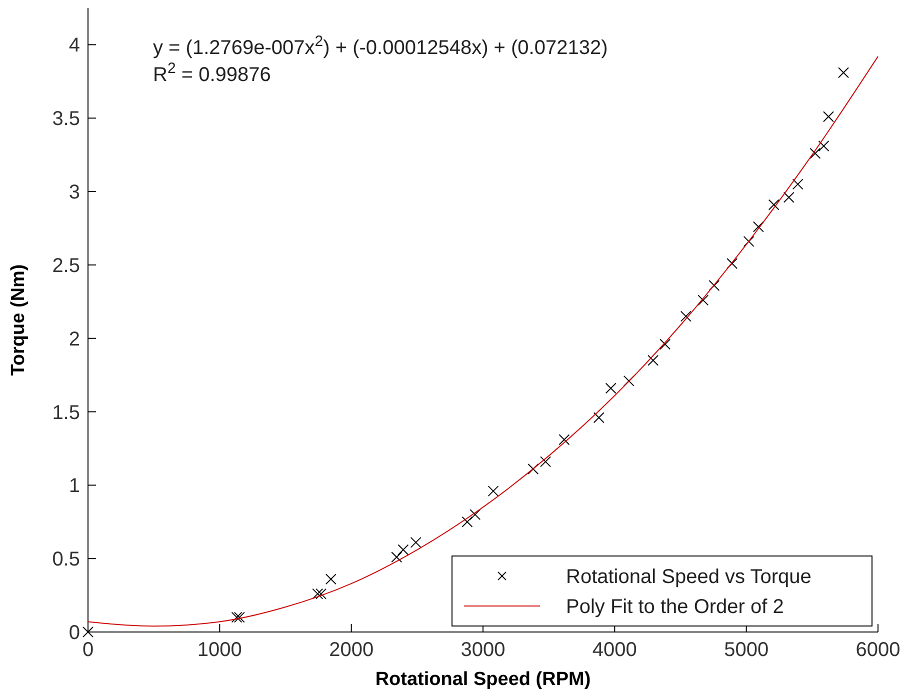 This screenshot has height=697, width=908. I want to click on x-tick-label: 2000, so click(351, 650).